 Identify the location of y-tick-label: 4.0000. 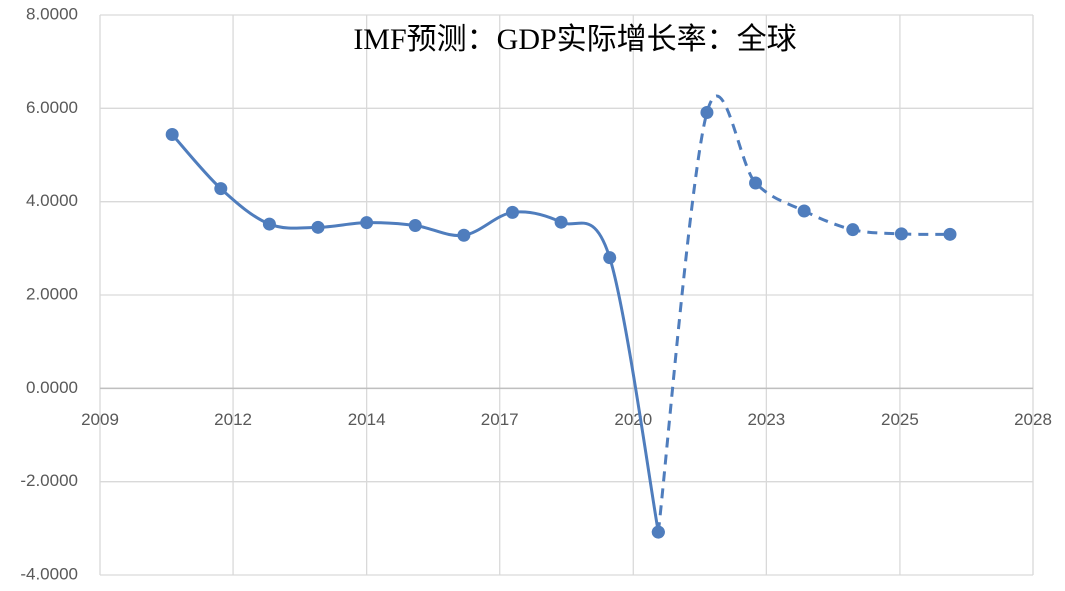
(52, 200).